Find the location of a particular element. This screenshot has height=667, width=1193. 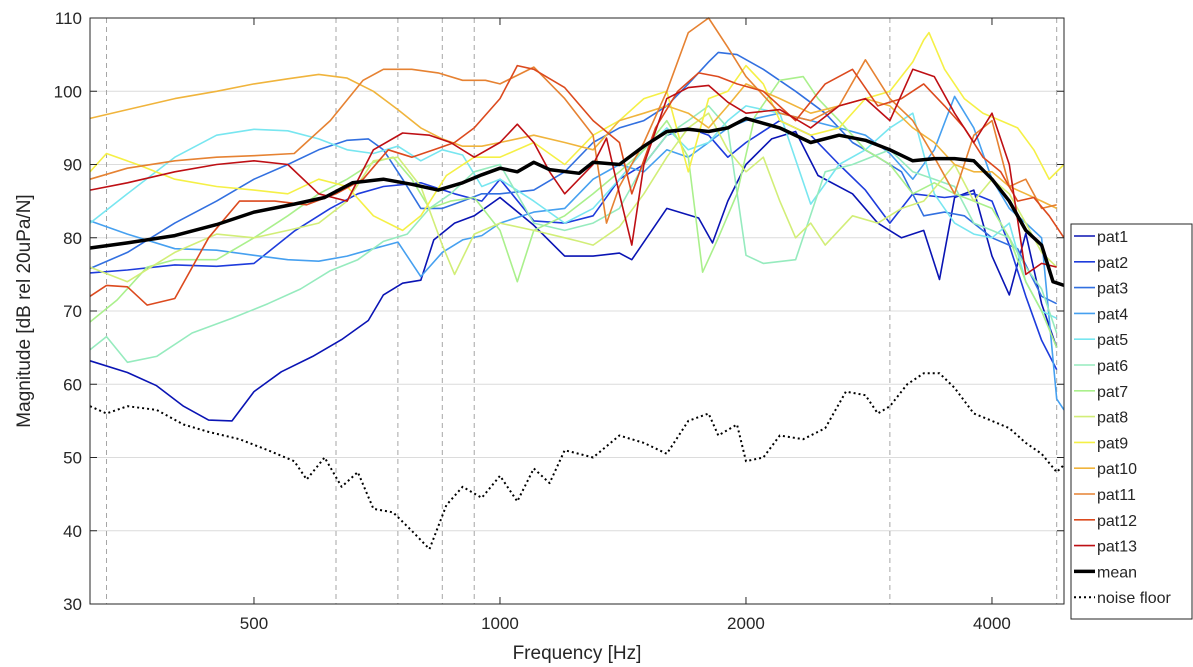

y-tick-label: 100 is located at coordinates (68, 91).